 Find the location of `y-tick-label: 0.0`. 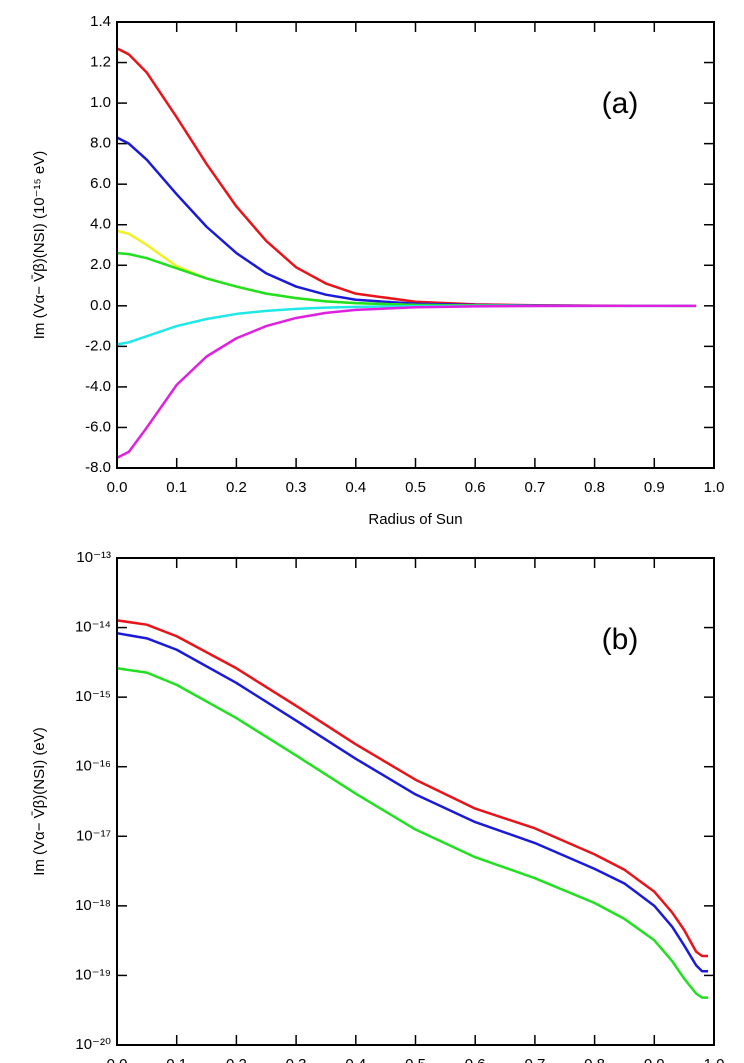

y-tick-label: 0.0 is located at coordinates (100, 305).